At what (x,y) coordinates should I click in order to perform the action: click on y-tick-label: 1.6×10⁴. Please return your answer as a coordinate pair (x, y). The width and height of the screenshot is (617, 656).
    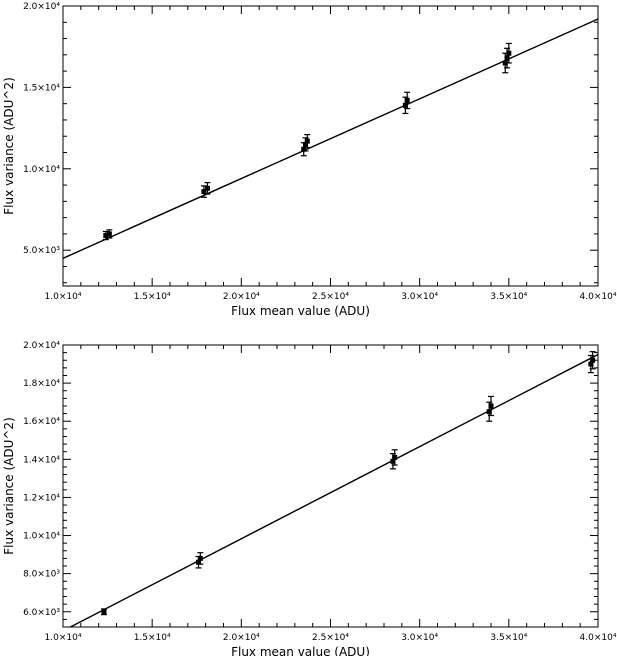
    Looking at the image, I should click on (41, 422).